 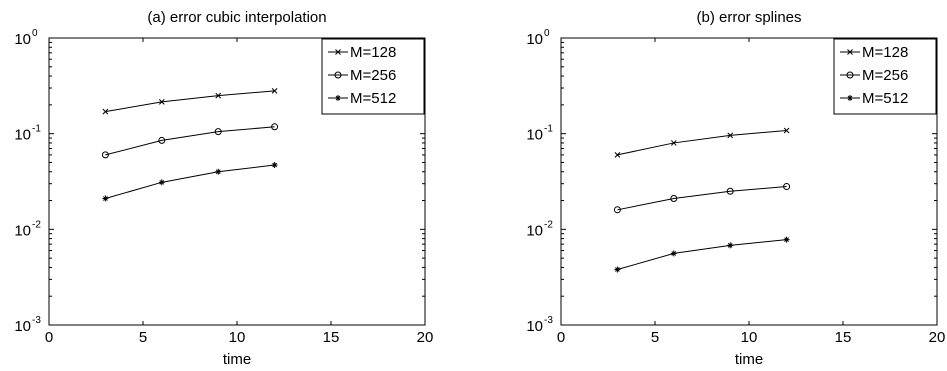 What do you see at coordinates (236, 17) in the screenshot?
I see `chart-title: (a) error cubic interpolation` at bounding box center [236, 17].